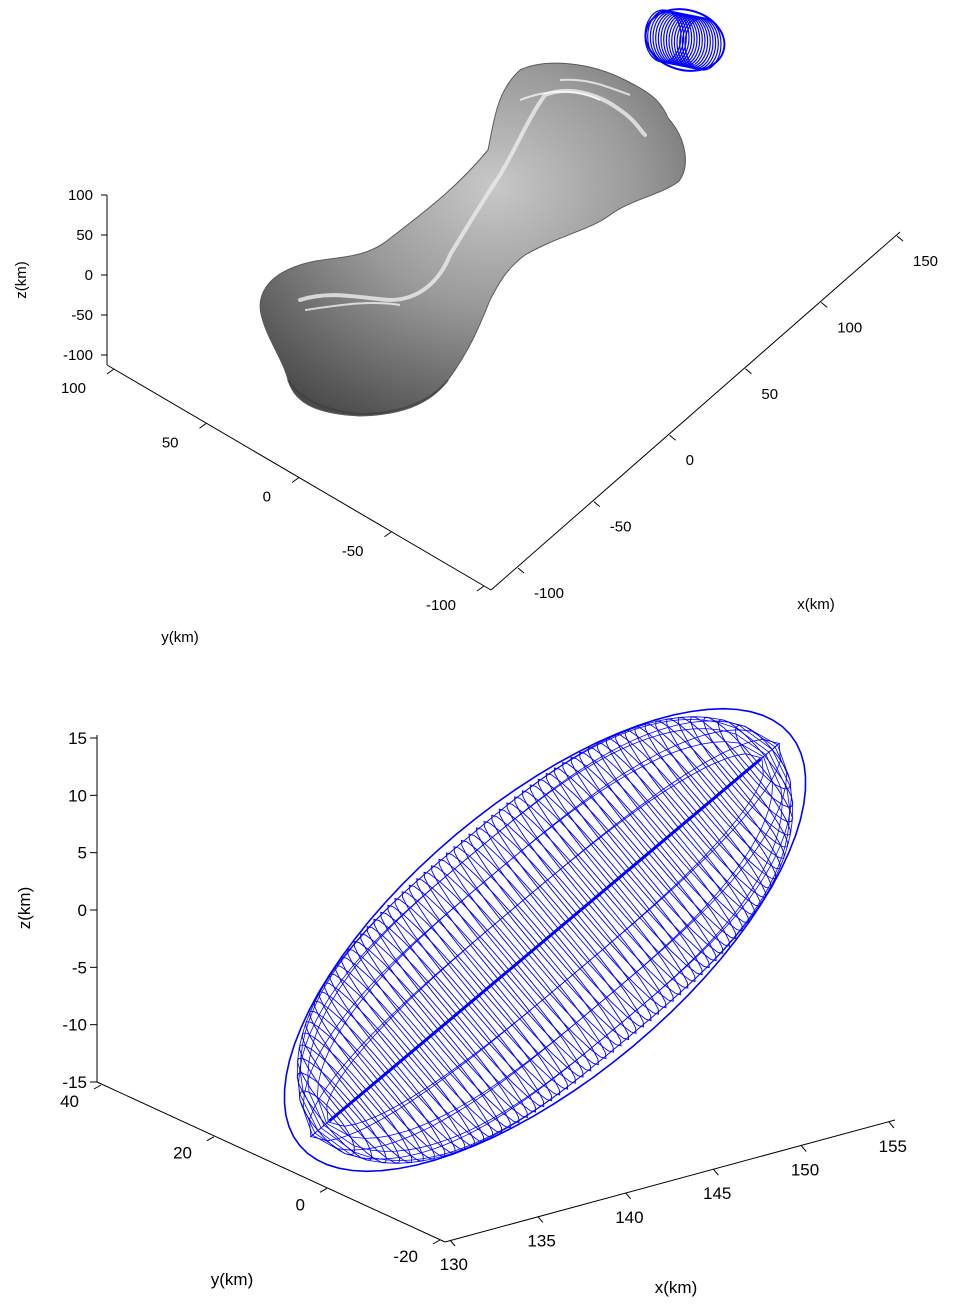  What do you see at coordinates (74, 1025) in the screenshot?
I see `bottom-z-tick-label: -10` at bounding box center [74, 1025].